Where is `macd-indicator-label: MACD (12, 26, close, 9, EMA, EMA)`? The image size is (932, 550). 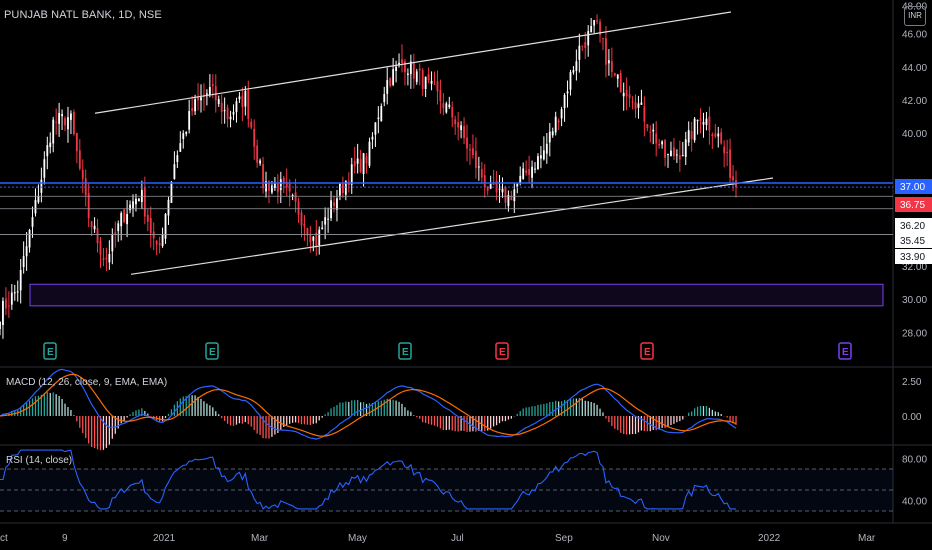
macd-indicator-label: MACD (12, 26, close, 9, EMA, EMA) is located at coordinates (87, 382).